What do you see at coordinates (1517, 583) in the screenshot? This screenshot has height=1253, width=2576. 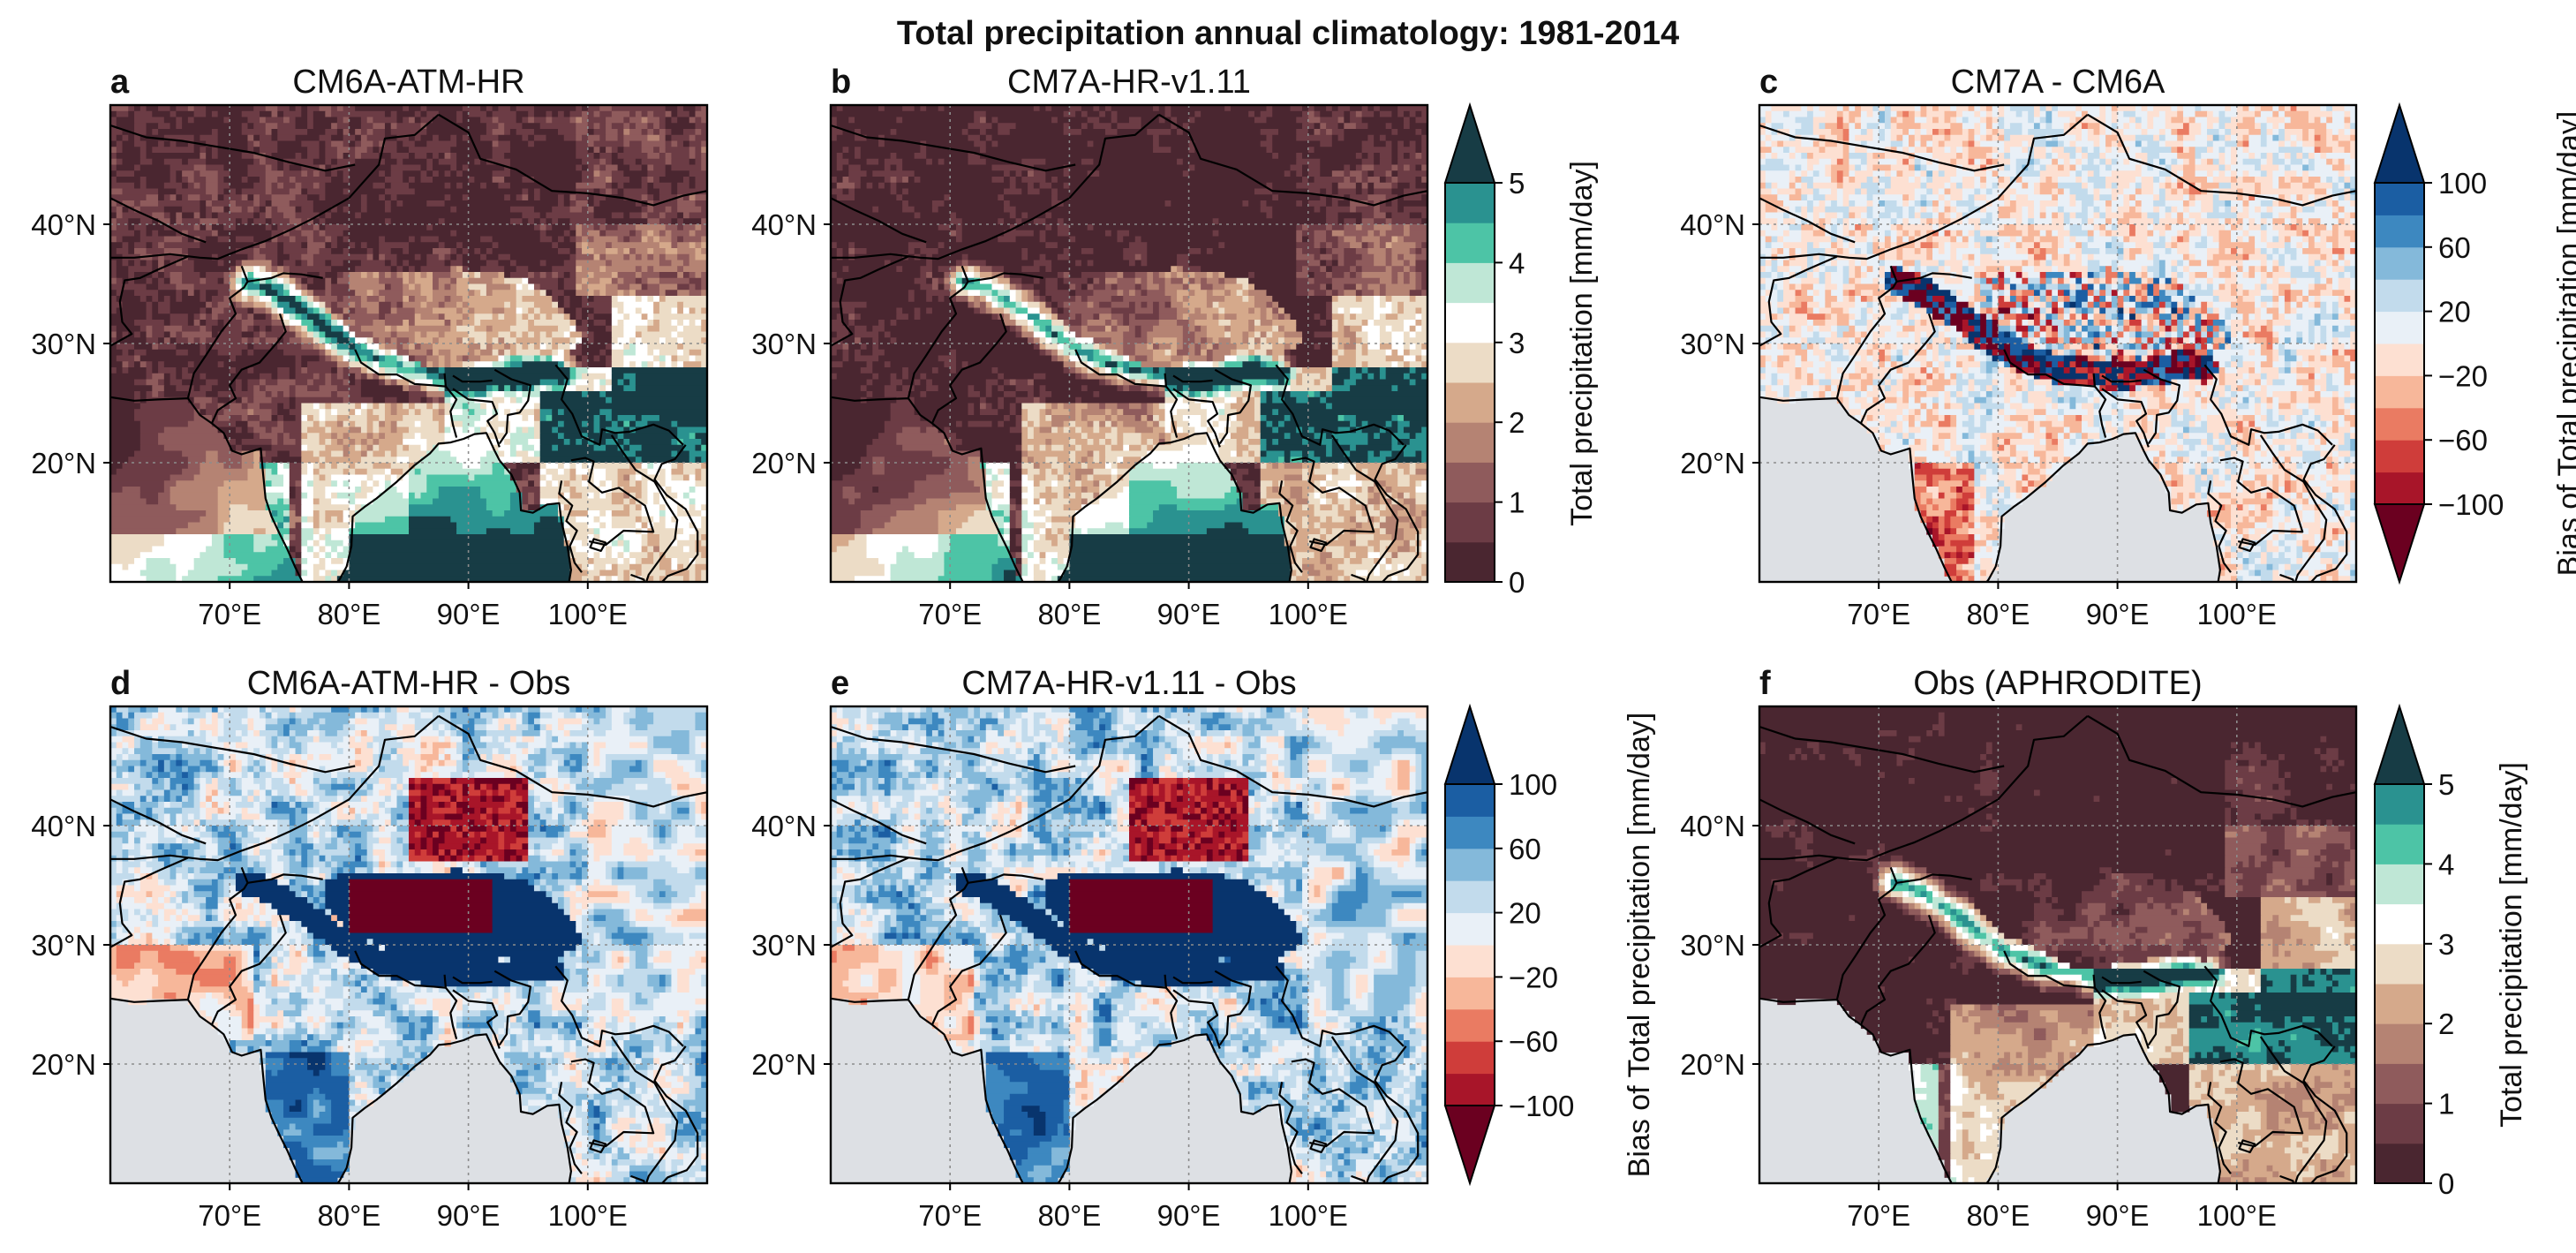 I see `colorbar-tick-label: 0` at bounding box center [1517, 583].